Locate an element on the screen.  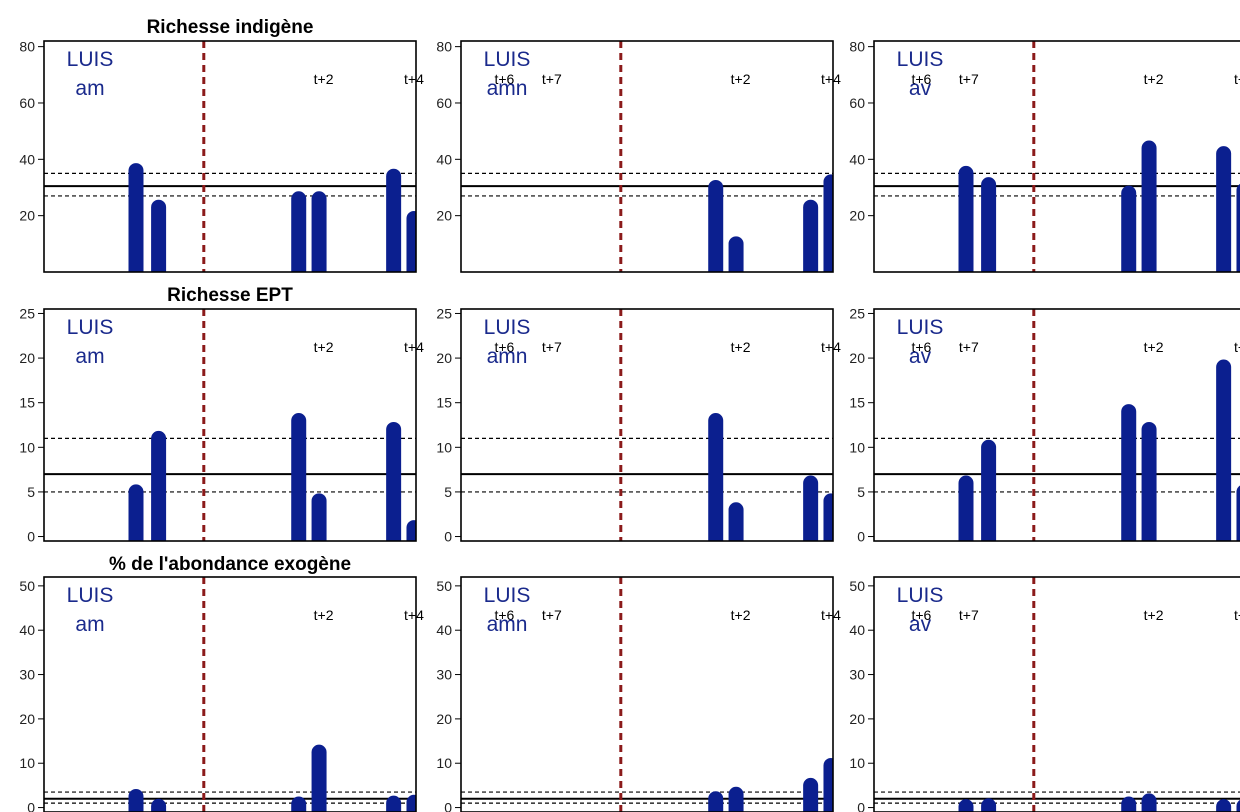
panel-0-2: 20 40 60 80 t+2 t+4 t+6 t+7 LUIS av is located at coordinates (1044, 156).